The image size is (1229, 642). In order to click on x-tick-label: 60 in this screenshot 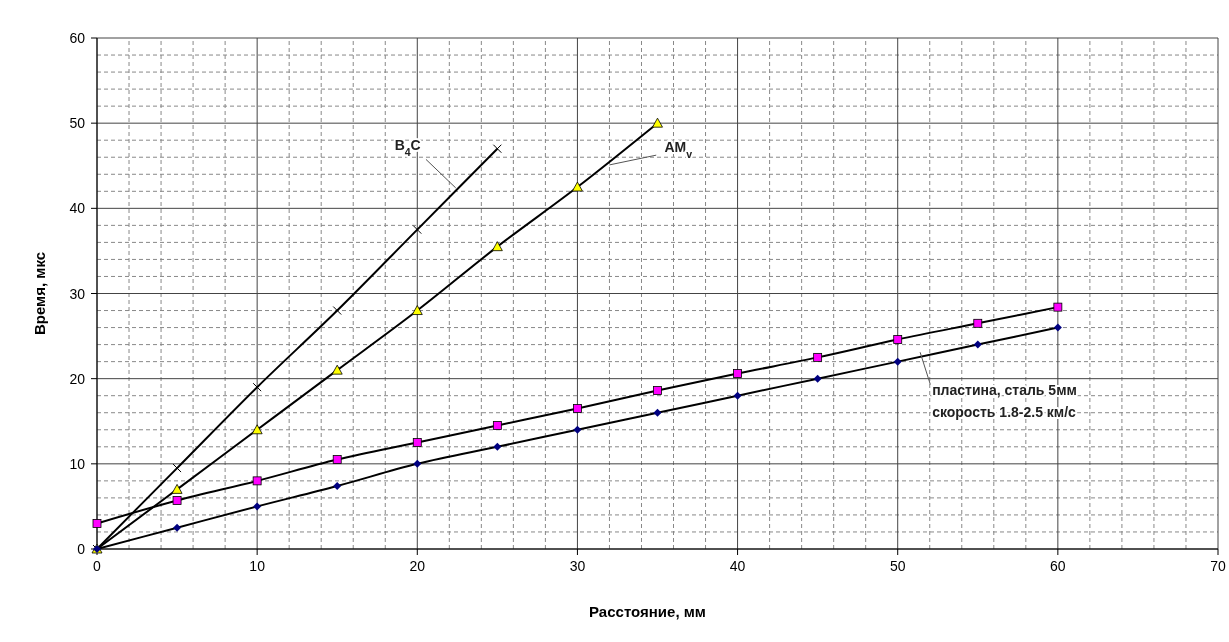, I will do `click(1058, 566)`.